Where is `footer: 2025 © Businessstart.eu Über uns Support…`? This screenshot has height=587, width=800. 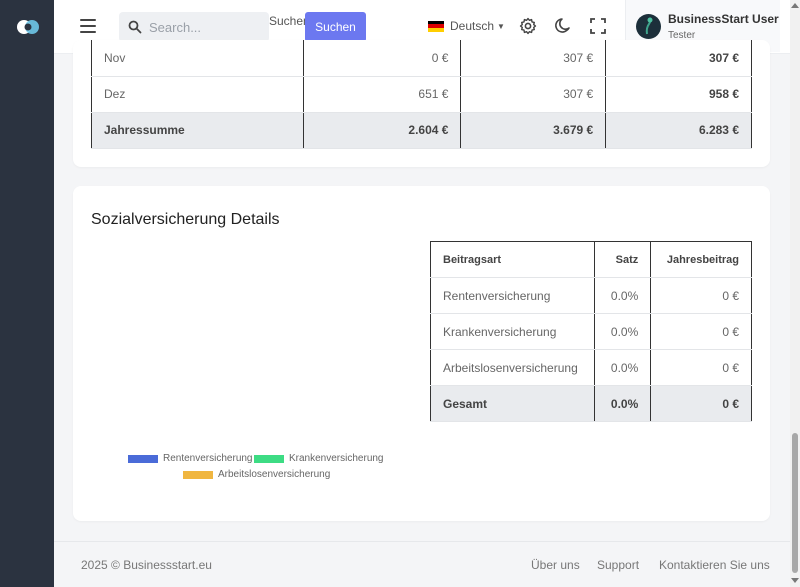
footer: 2025 © Businessstart.eu Über uns Support… is located at coordinates (427, 564).